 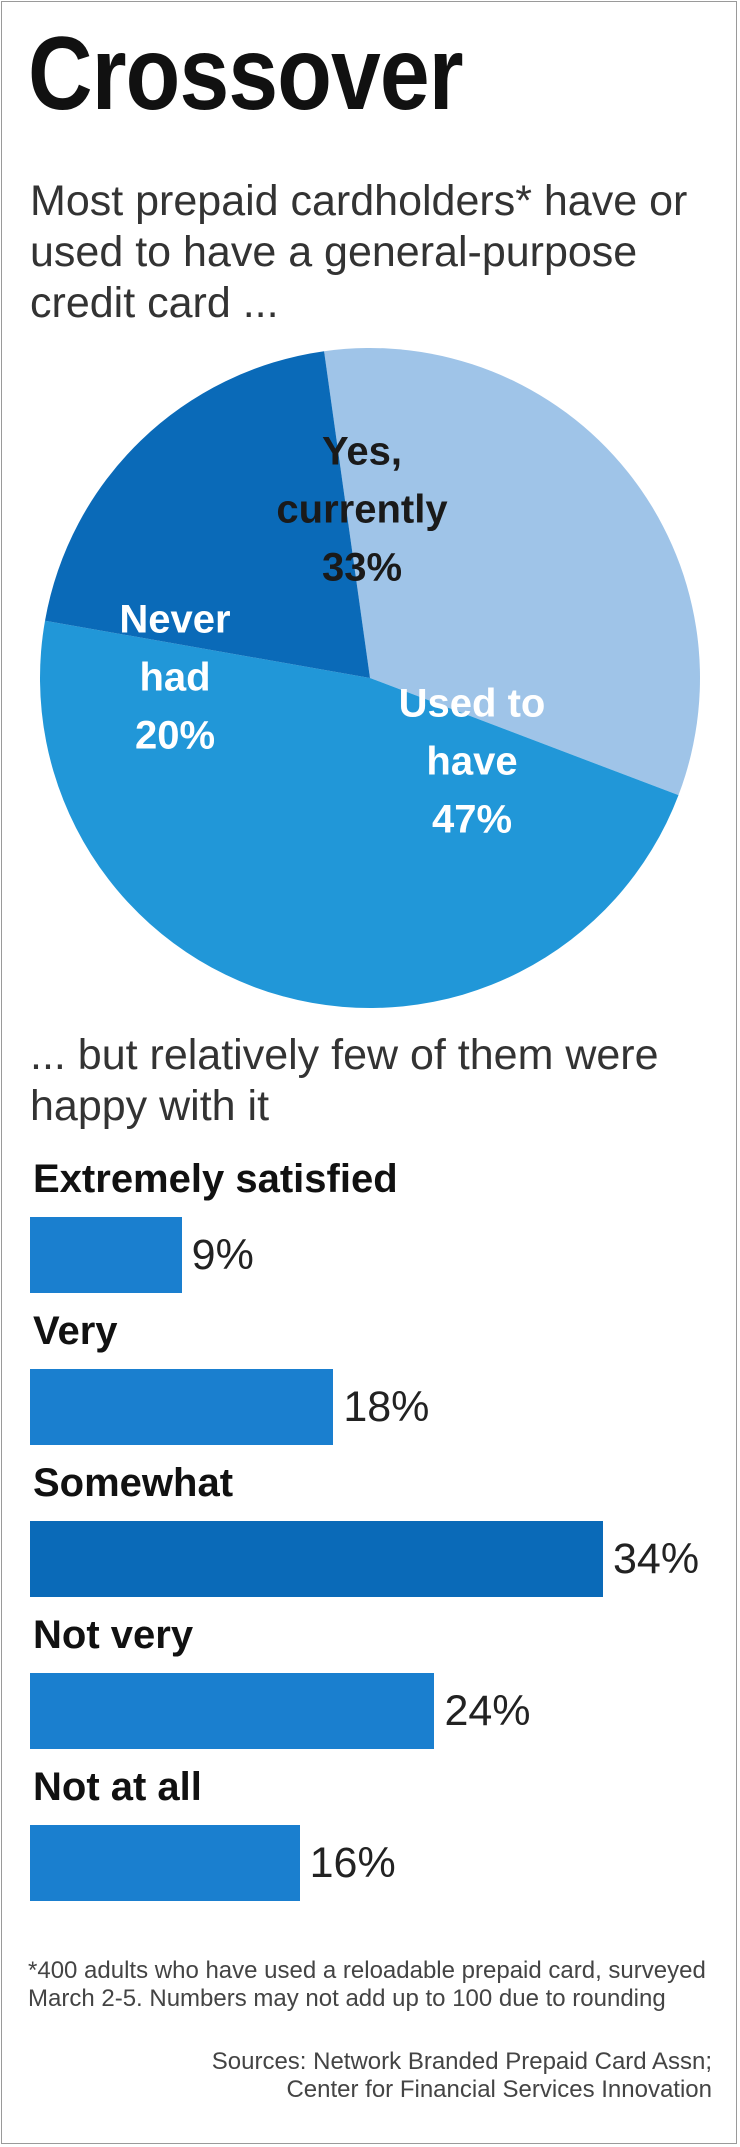 What do you see at coordinates (133, 1483) in the screenshot?
I see `bar-category-label: Somewhat` at bounding box center [133, 1483].